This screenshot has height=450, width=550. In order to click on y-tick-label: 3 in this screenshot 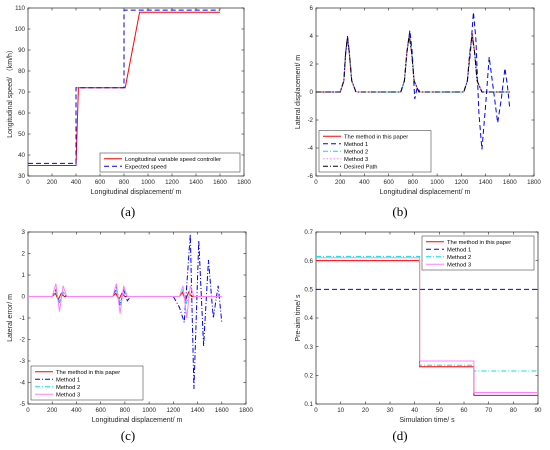, I will do `click(24, 232)`.